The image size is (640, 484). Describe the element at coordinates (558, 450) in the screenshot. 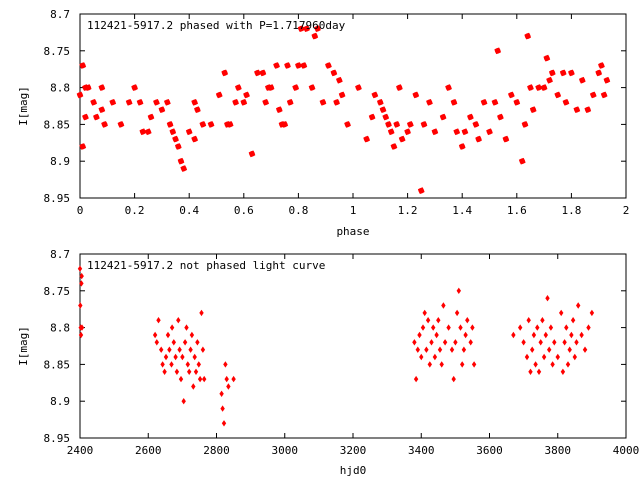

I see `x-tick-label: 3800` at that location.